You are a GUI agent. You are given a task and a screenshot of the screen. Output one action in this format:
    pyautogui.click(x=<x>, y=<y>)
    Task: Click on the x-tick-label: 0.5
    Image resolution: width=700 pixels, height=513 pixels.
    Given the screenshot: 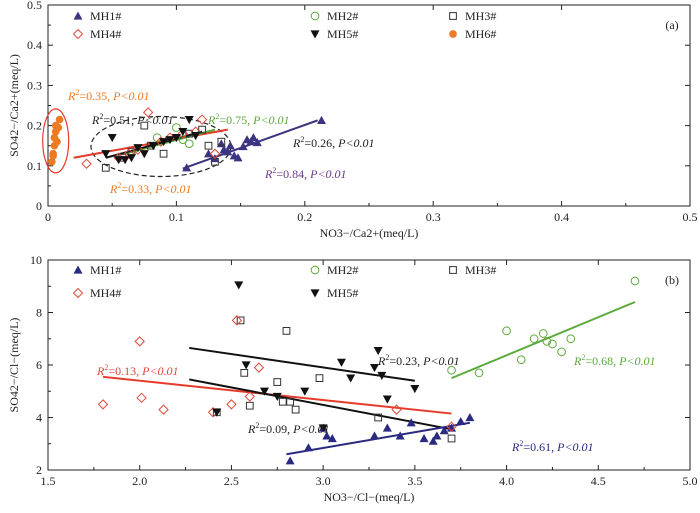 What is the action you would take?
    pyautogui.click(x=690, y=217)
    